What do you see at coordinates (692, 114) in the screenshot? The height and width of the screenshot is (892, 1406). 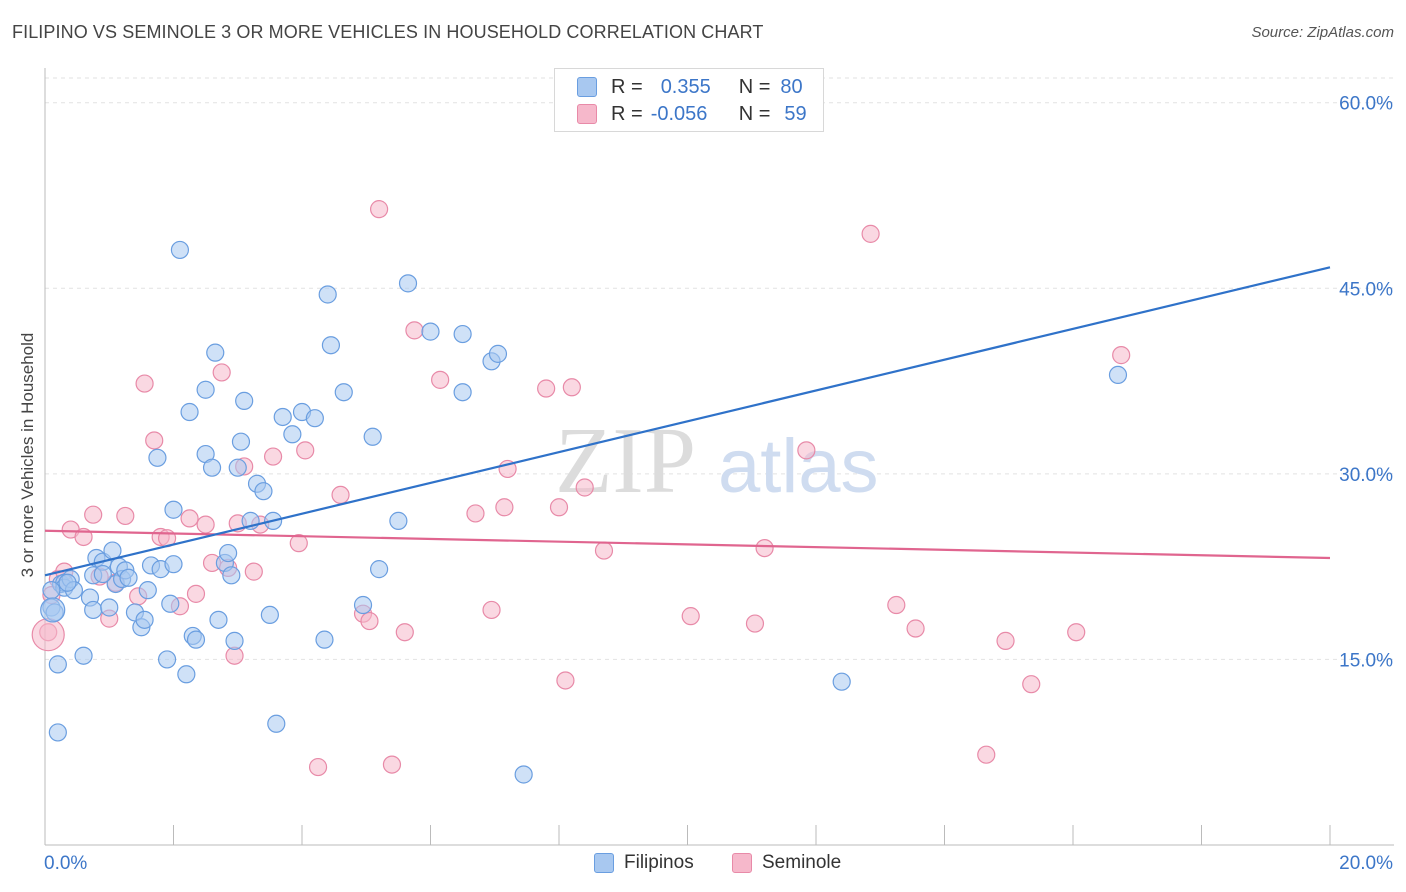 I see `stats-row-seminole: R = -0.056 N = 59` at bounding box center [692, 114].